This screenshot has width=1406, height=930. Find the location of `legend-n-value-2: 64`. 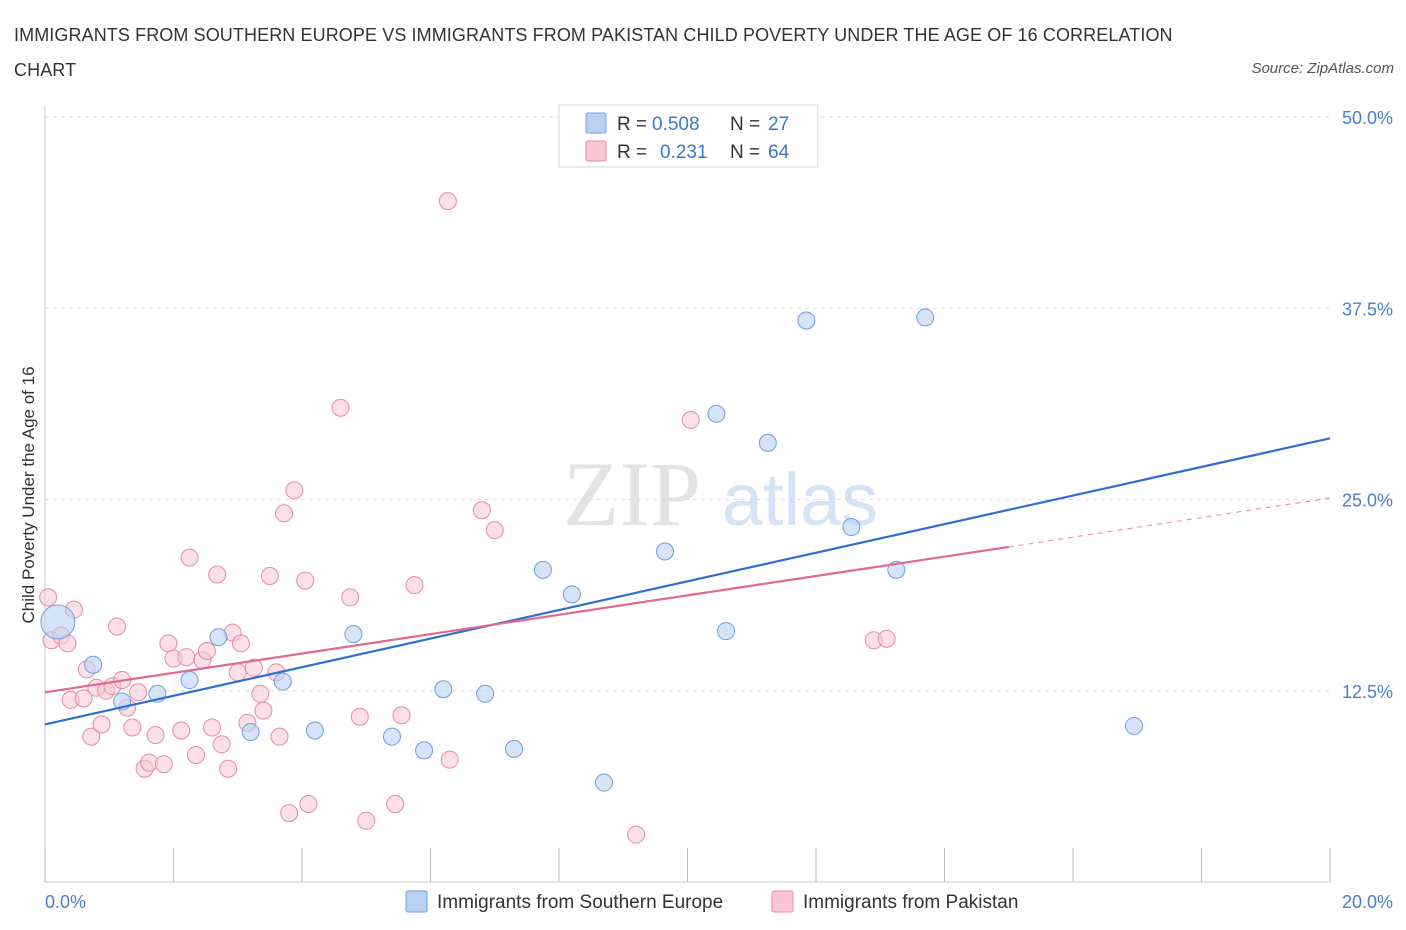

legend-n-value-2: 64 is located at coordinates (779, 152).